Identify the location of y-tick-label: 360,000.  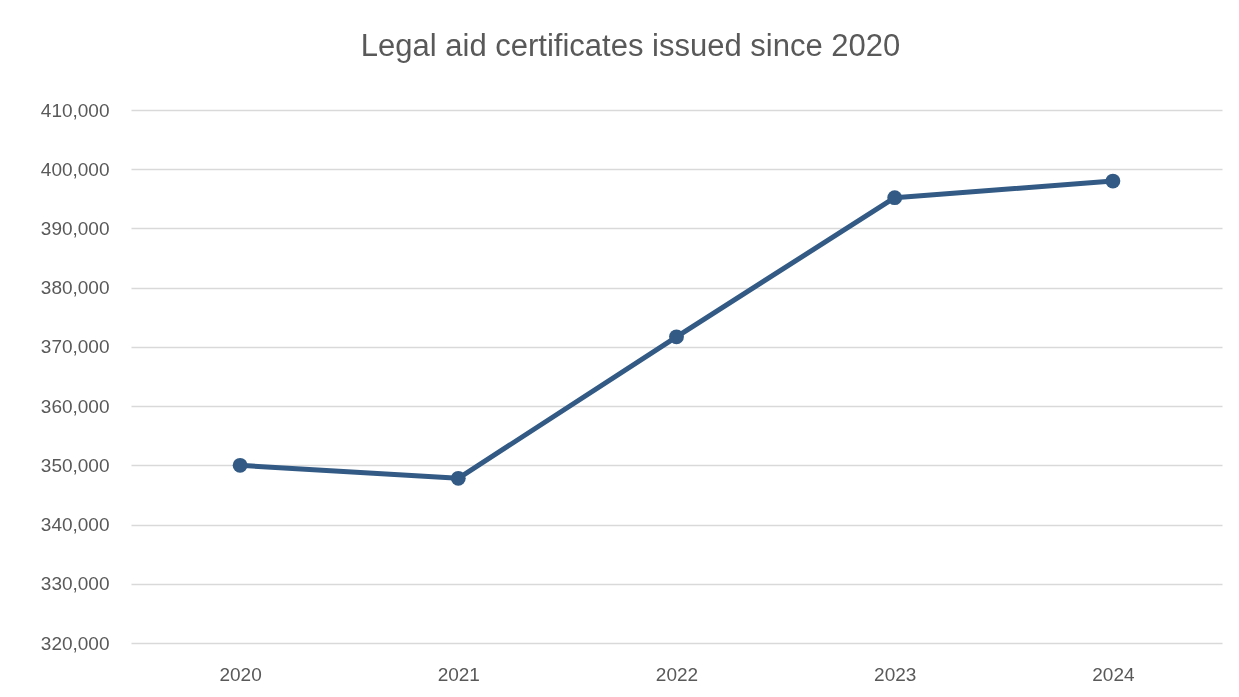
(75, 406).